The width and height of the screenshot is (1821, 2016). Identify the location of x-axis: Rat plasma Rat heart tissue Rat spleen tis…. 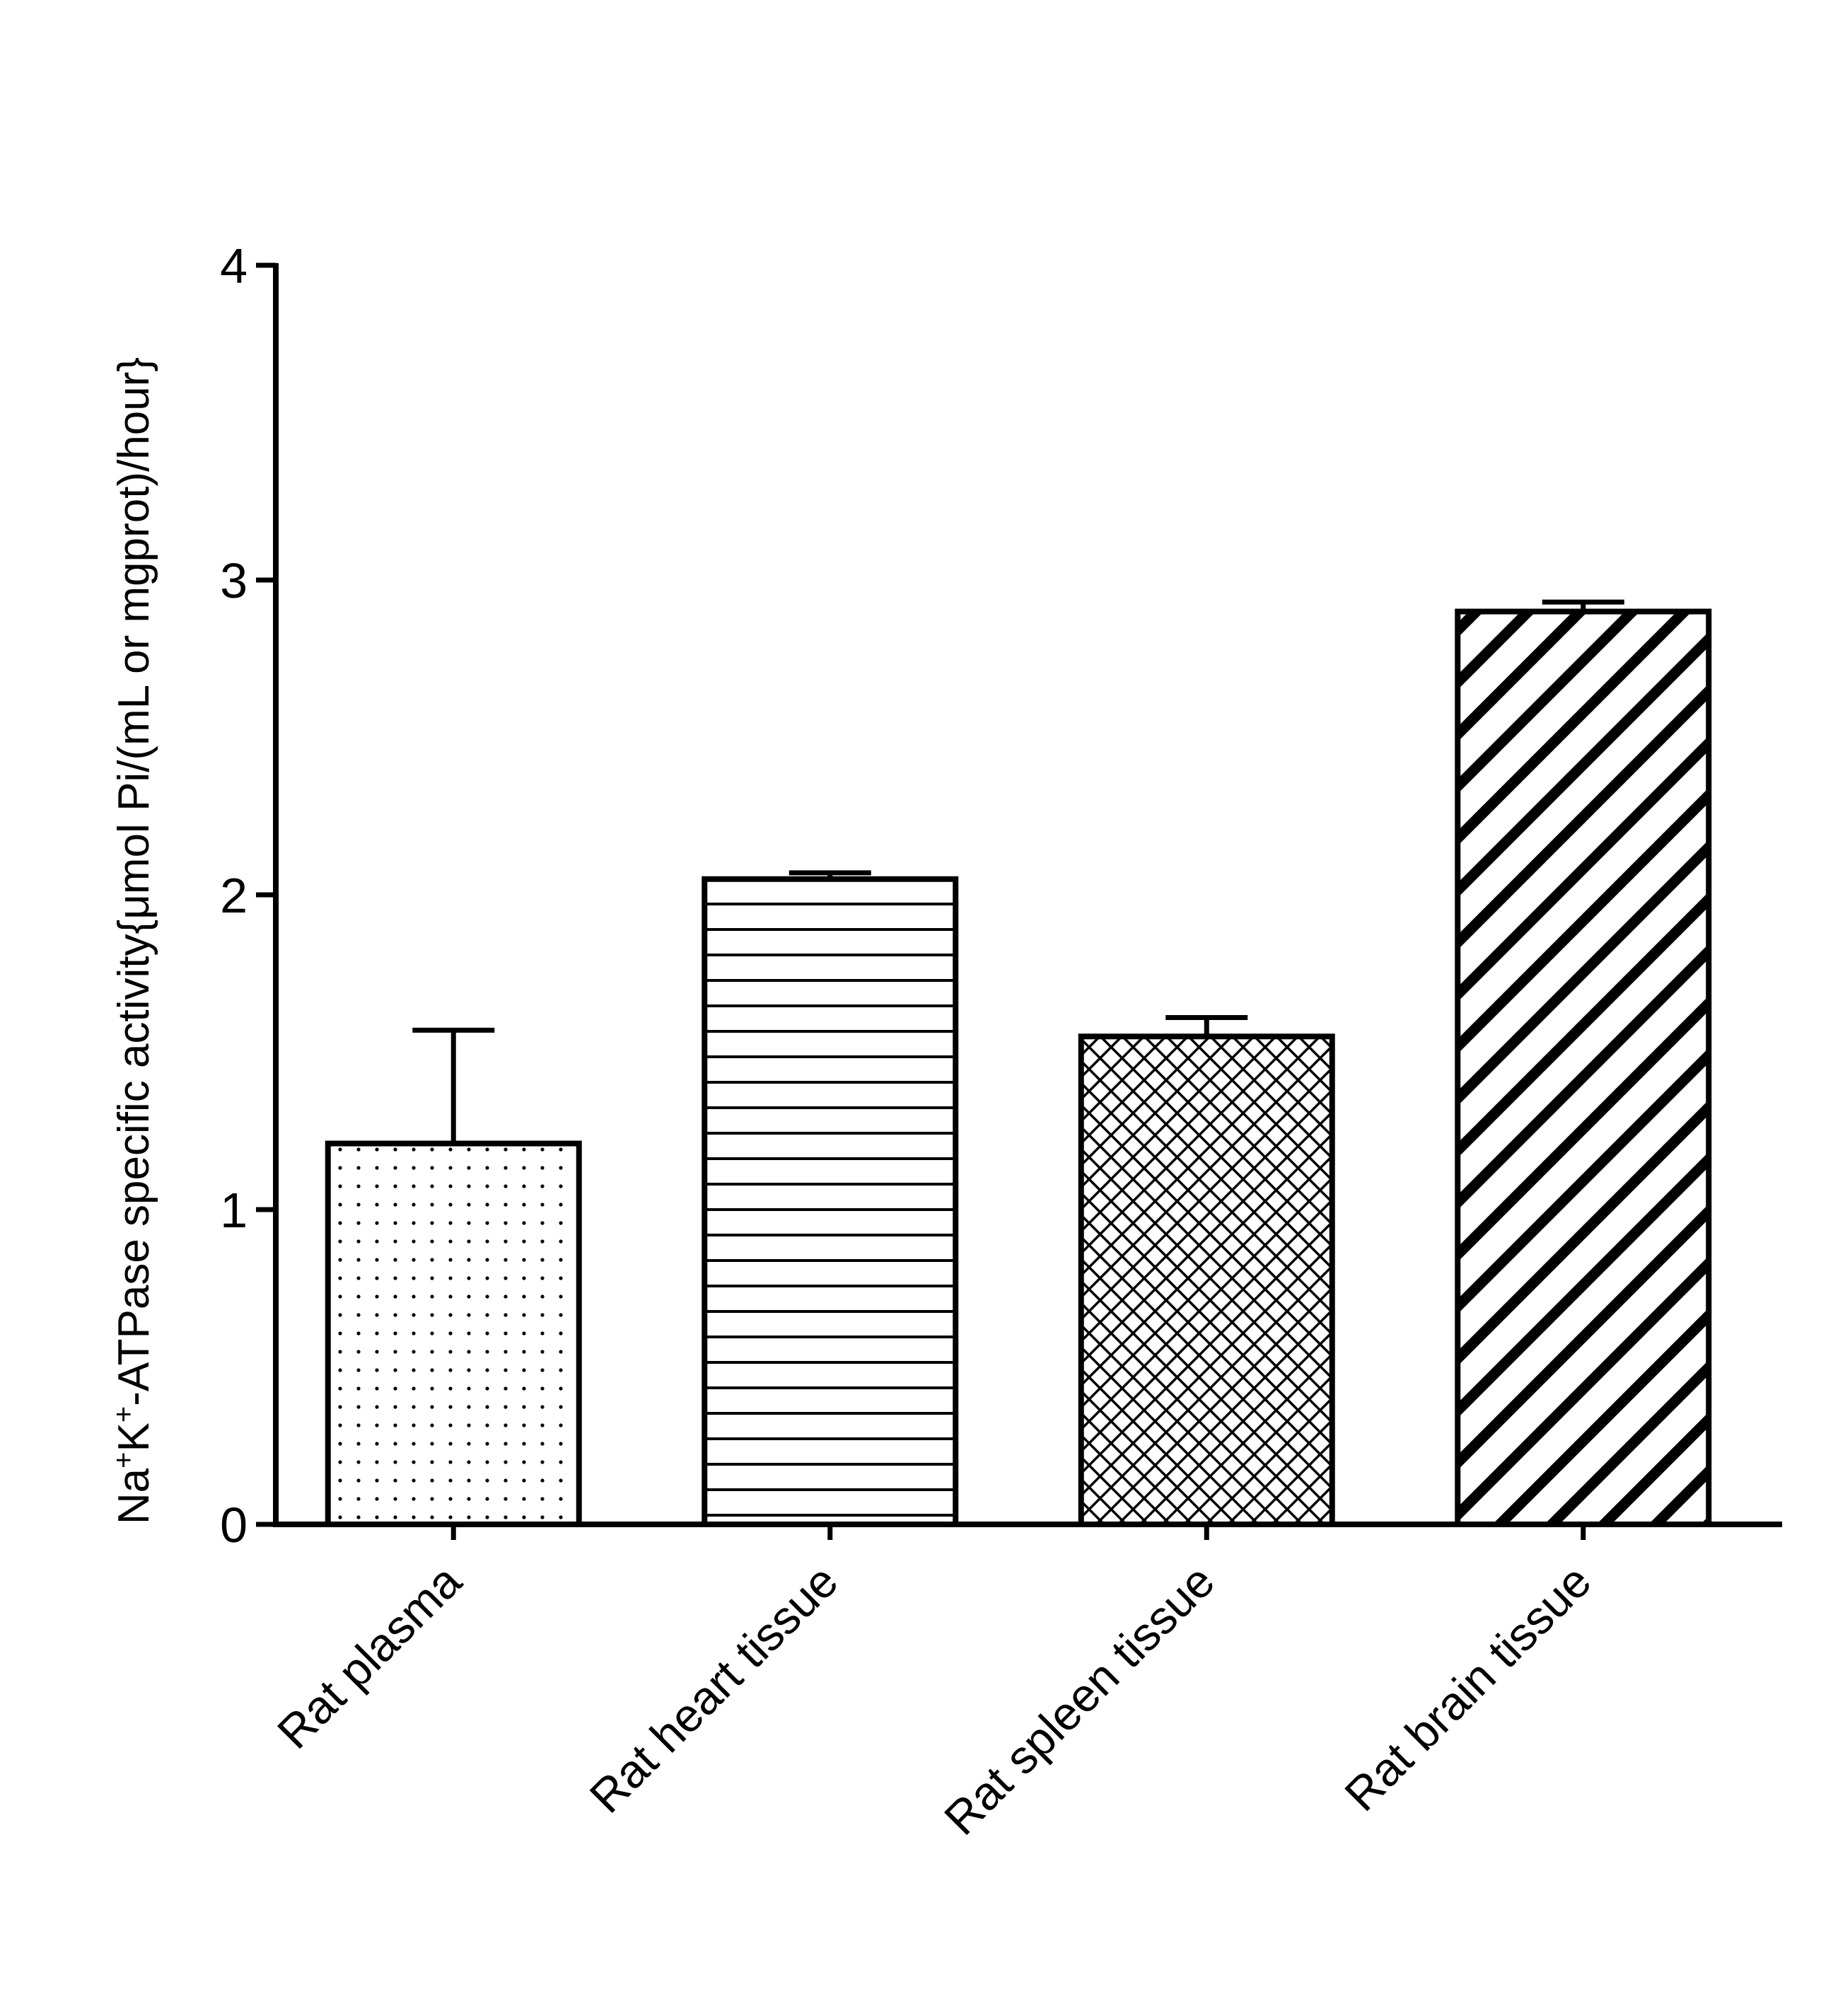
(1024, 1683).